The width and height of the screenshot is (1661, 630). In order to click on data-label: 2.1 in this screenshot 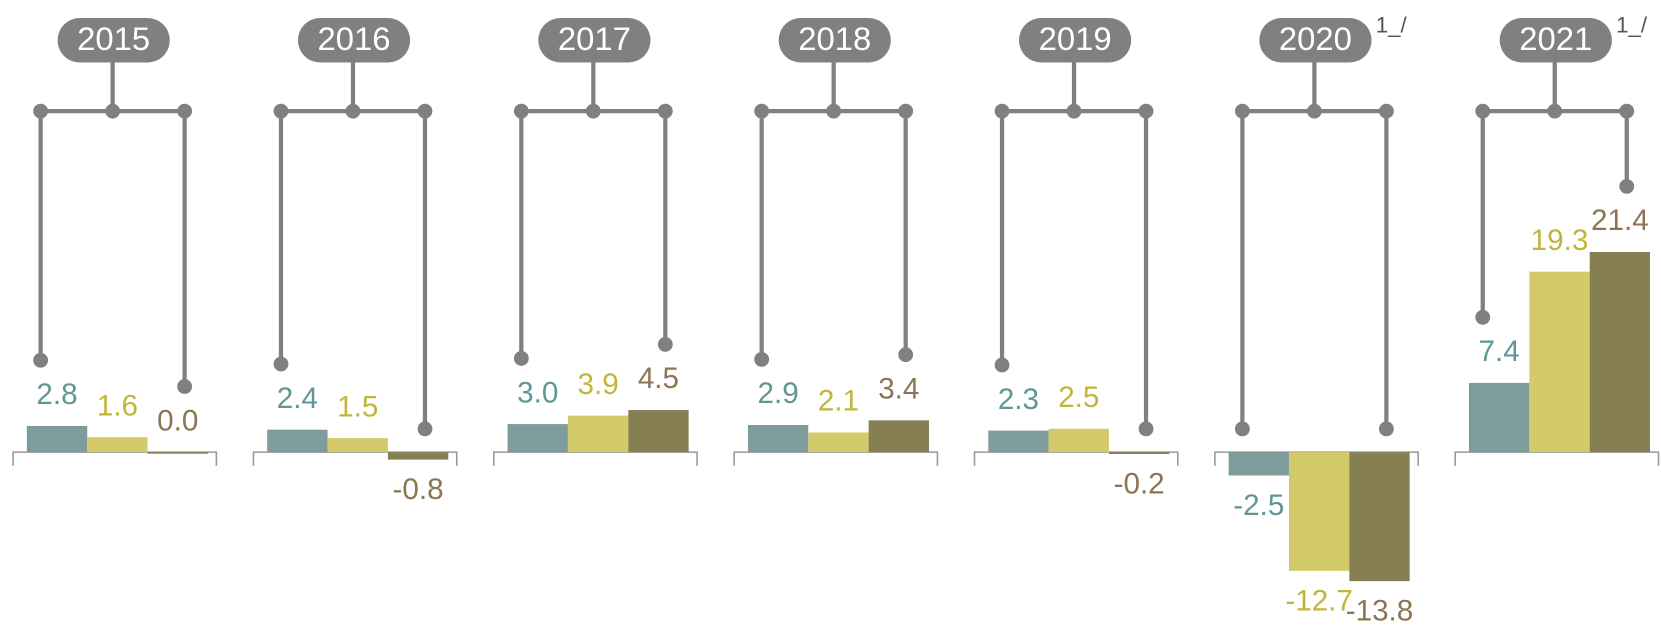, I will do `click(838, 401)`.